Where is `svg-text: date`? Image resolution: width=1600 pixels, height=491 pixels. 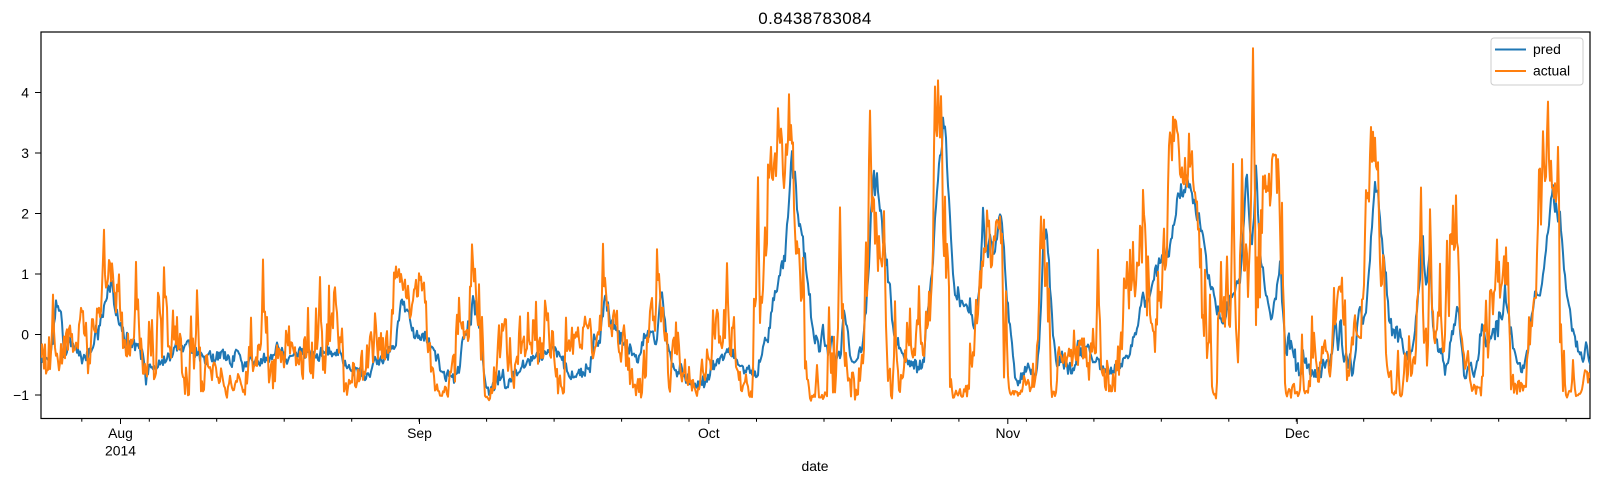 svg-text: date is located at coordinates (814, 466).